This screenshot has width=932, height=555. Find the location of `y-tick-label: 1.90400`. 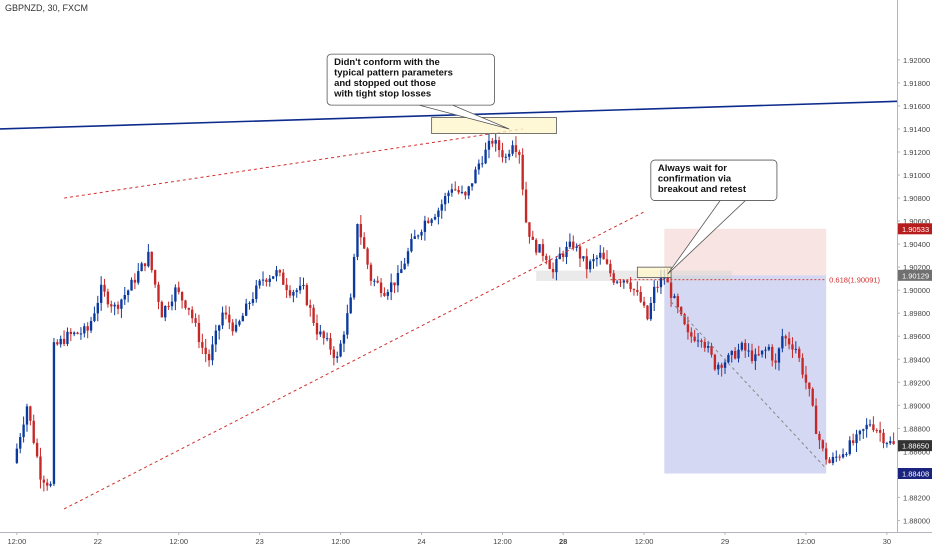

y-tick-label: 1.90400 is located at coordinates (916, 244).